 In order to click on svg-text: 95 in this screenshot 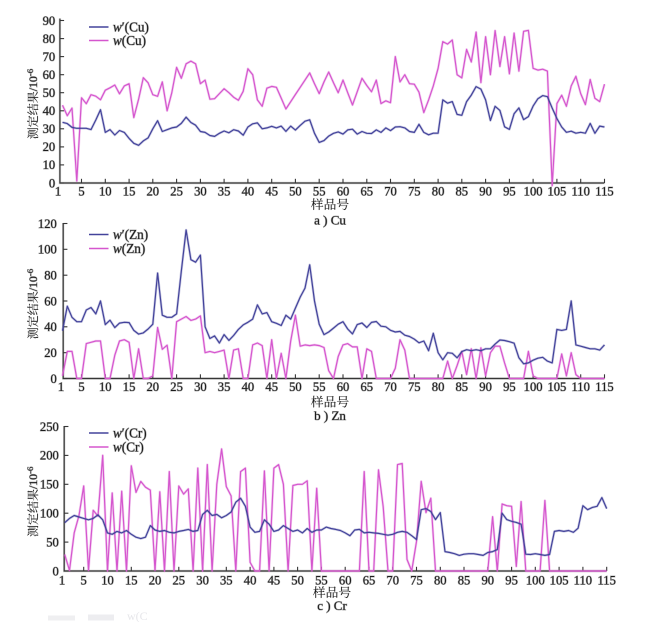, I will do `click(509, 192)`.